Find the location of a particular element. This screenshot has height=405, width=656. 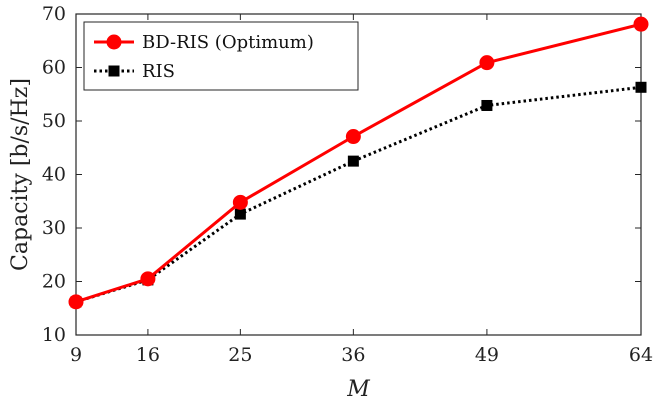

y-tick-label: 20 is located at coordinates (54, 282).